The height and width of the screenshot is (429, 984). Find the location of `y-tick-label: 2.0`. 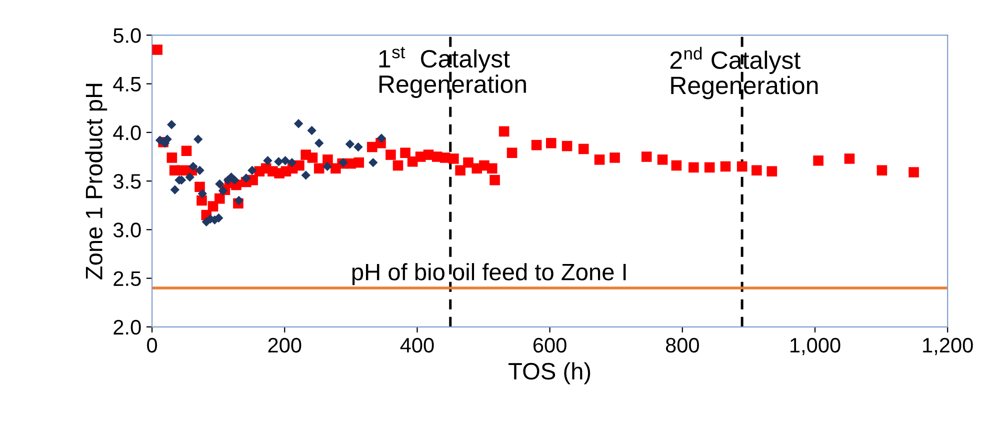

y-tick-label: 2.0 is located at coordinates (127, 327).